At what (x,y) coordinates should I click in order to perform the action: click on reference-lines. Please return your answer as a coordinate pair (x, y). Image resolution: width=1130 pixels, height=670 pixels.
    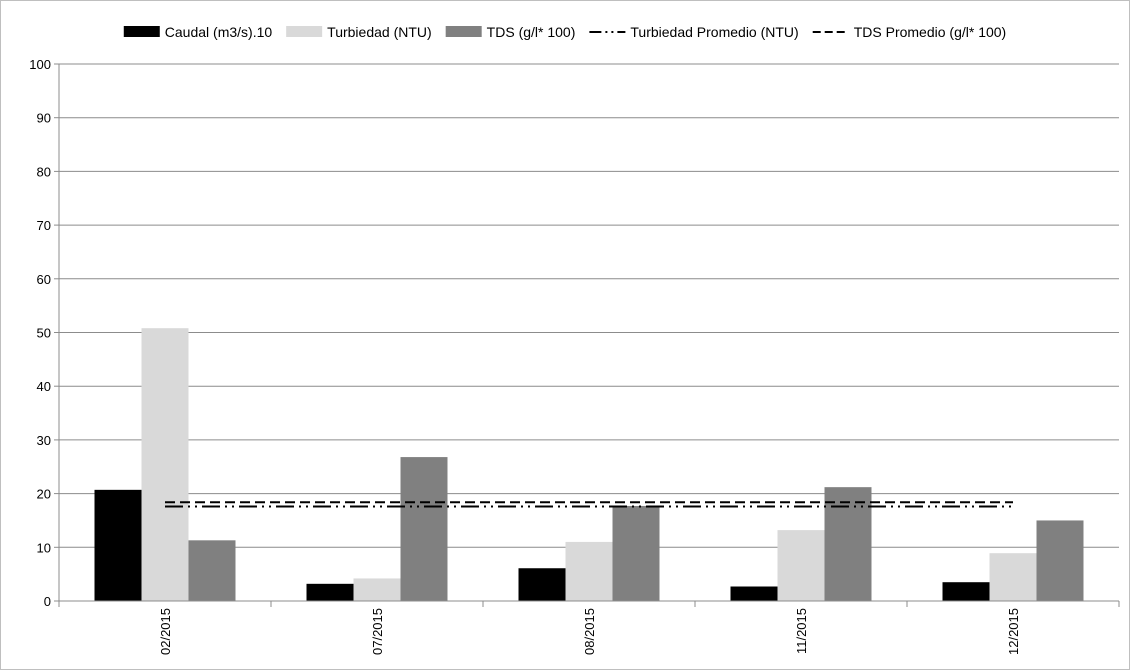
    Looking at the image, I should click on (589, 504).